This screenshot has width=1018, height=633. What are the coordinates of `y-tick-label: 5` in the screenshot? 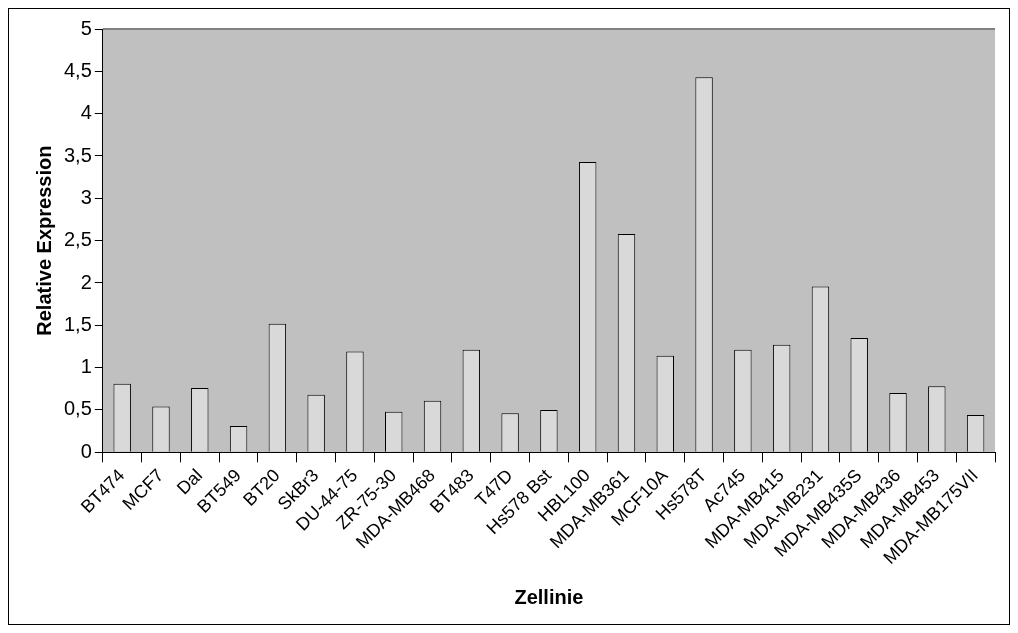 It's located at (86, 27).